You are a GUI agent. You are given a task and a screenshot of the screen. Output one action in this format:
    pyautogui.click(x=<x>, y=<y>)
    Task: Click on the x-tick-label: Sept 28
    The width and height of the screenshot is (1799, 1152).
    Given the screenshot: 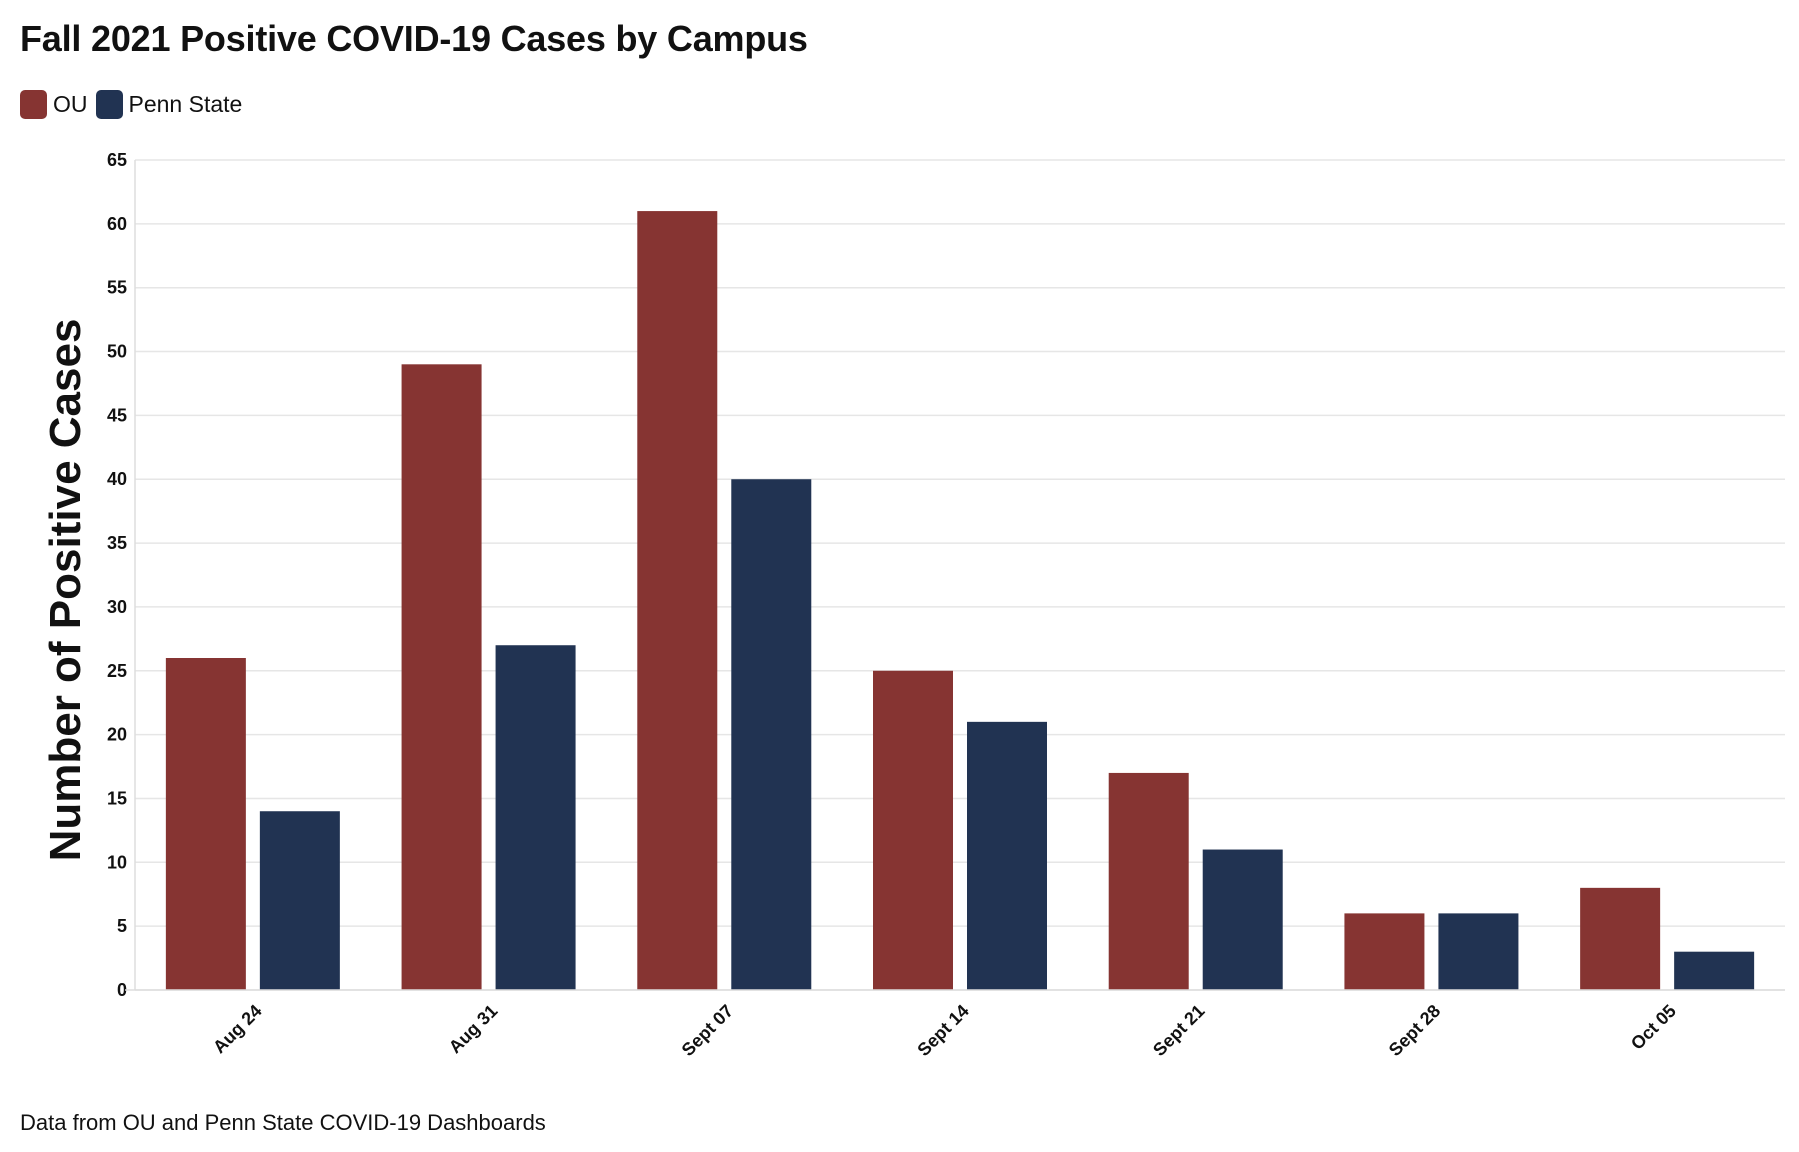 What is the action you would take?
    pyautogui.click(x=1414, y=1030)
    